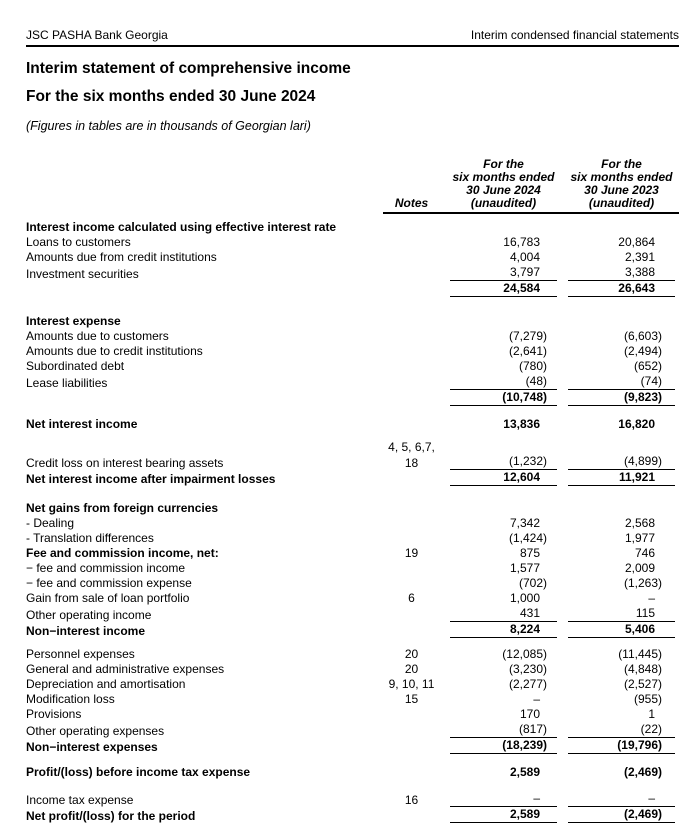 The height and width of the screenshot is (831, 700). Describe the element at coordinates (352, 582) in the screenshot. I see `table-row: − fee and commission expense (702) (1,263)` at that location.